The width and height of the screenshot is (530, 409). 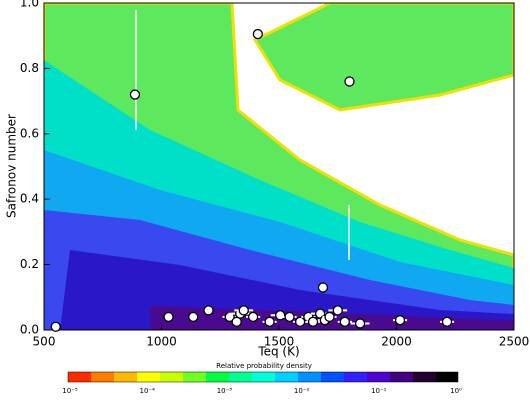 I want to click on colorbar-tick-label: 10⁻⁴, so click(x=147, y=391).